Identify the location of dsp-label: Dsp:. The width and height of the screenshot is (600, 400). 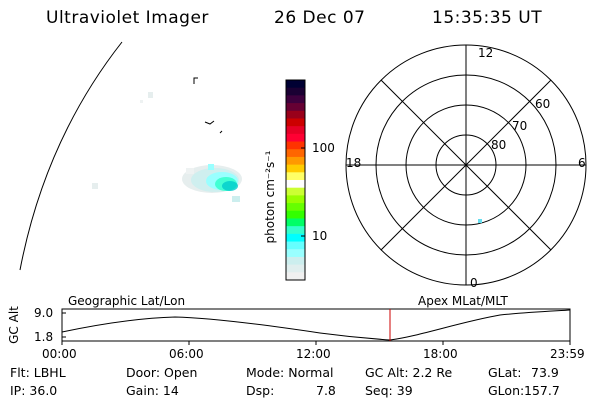
(260, 390).